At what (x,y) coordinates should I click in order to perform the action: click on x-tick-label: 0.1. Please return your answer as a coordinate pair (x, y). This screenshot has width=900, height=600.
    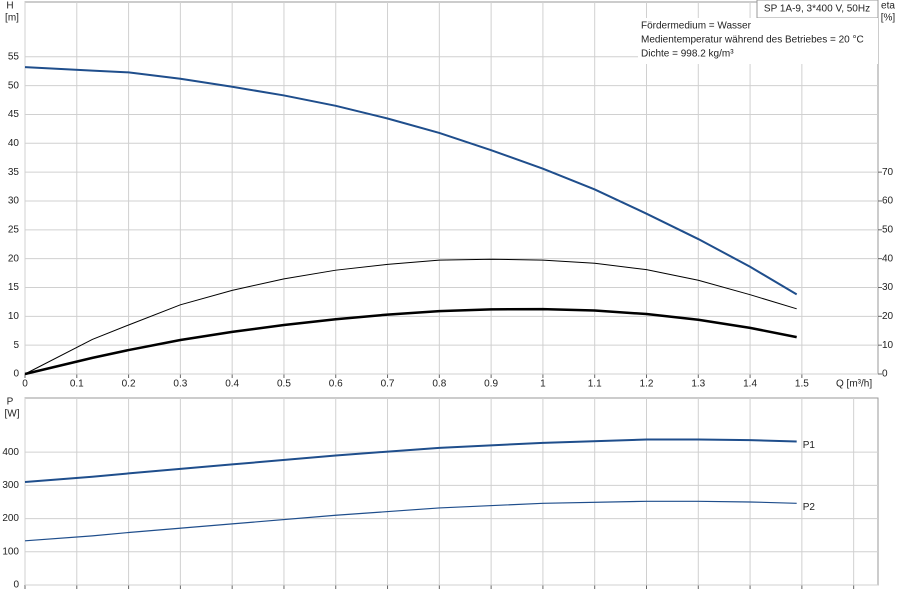
    Looking at the image, I should click on (77, 384).